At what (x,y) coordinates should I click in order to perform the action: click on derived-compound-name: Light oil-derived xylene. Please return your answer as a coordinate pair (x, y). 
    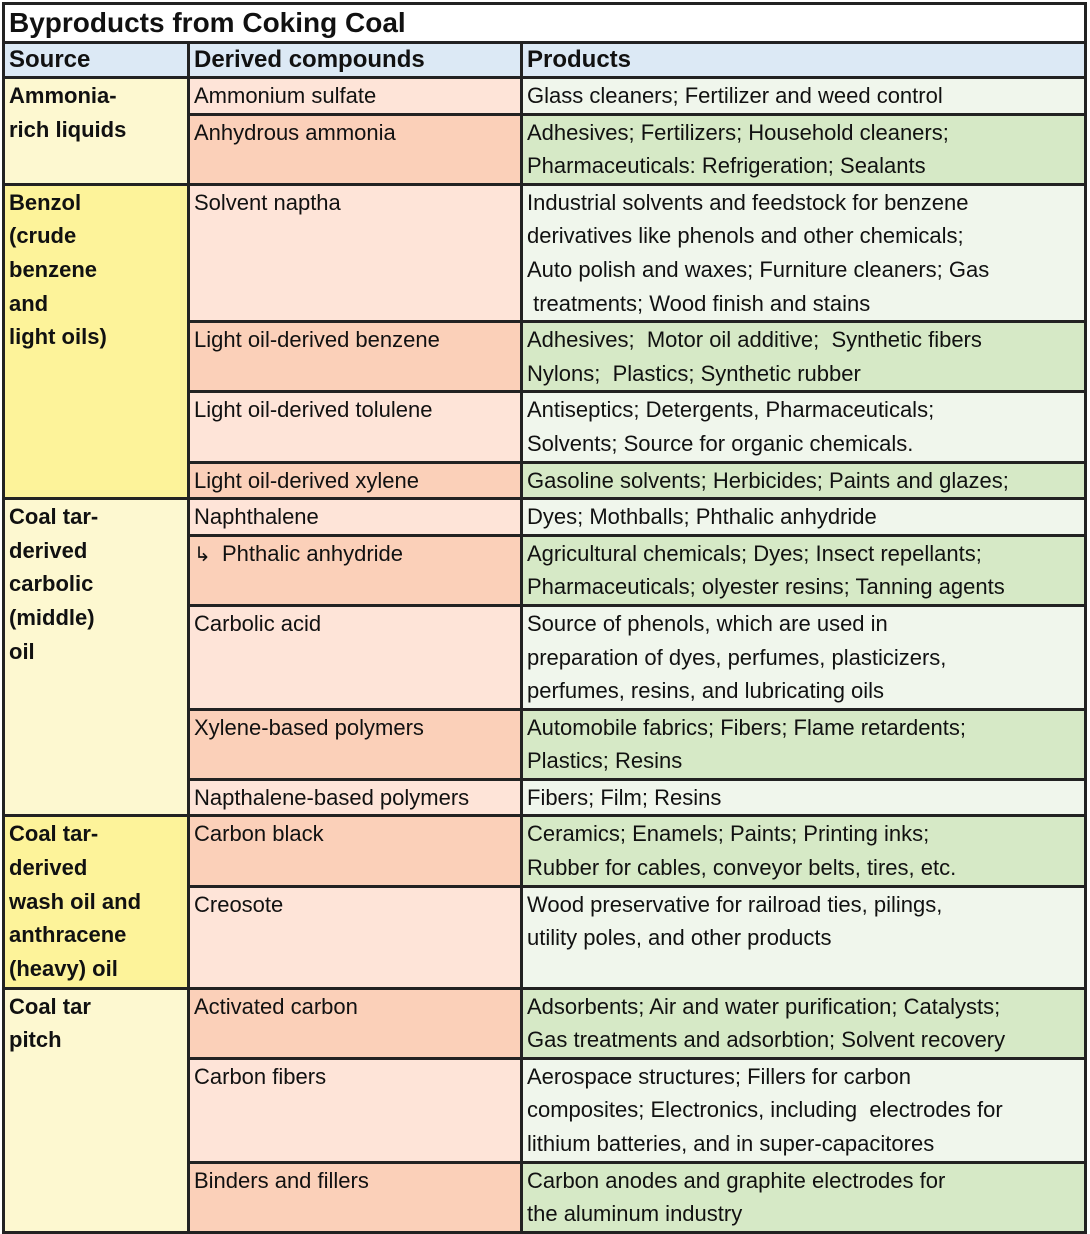
    Looking at the image, I should click on (307, 480).